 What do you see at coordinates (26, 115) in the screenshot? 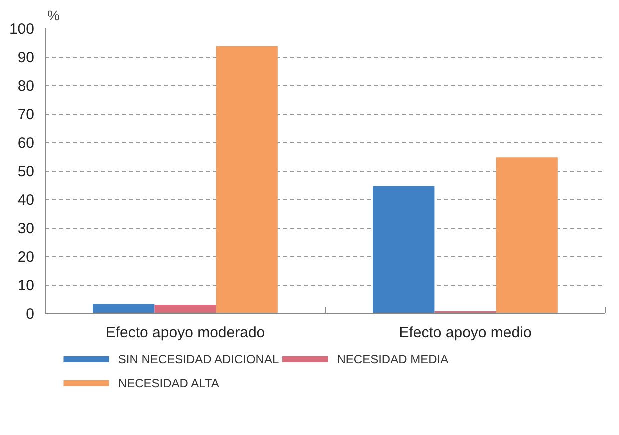
I see `y-tick-label: 70` at bounding box center [26, 115].